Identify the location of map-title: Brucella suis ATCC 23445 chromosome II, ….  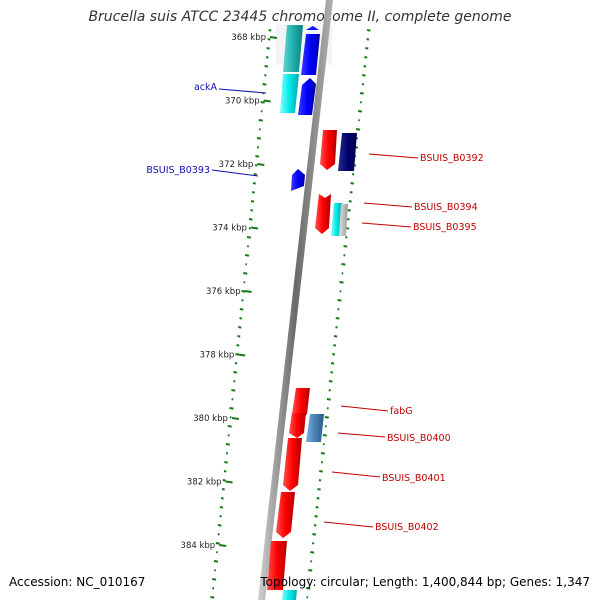
(300, 17).